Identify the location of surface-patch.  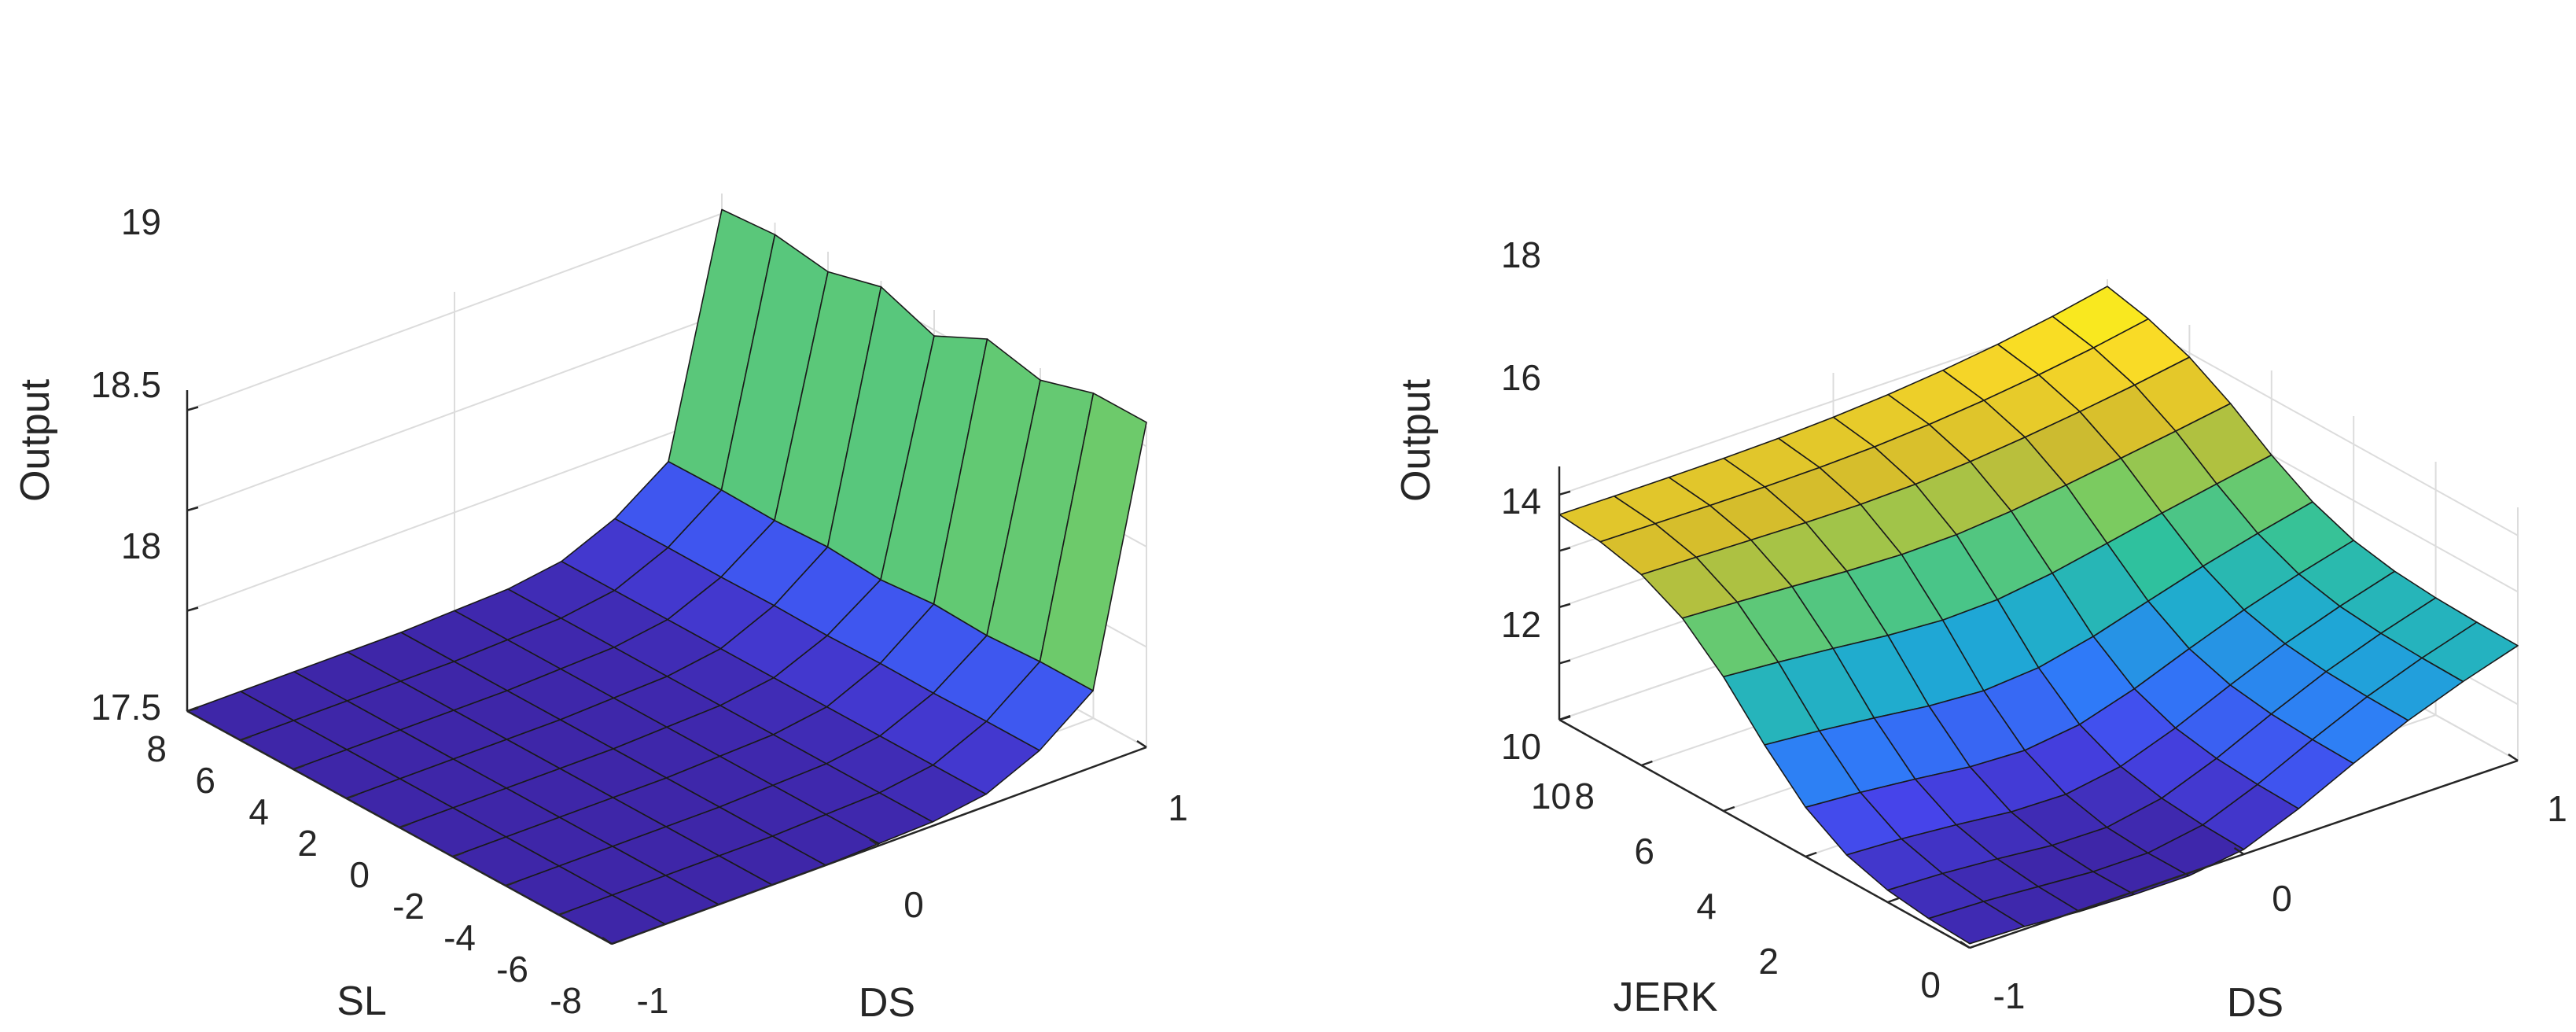
(1977, 923).